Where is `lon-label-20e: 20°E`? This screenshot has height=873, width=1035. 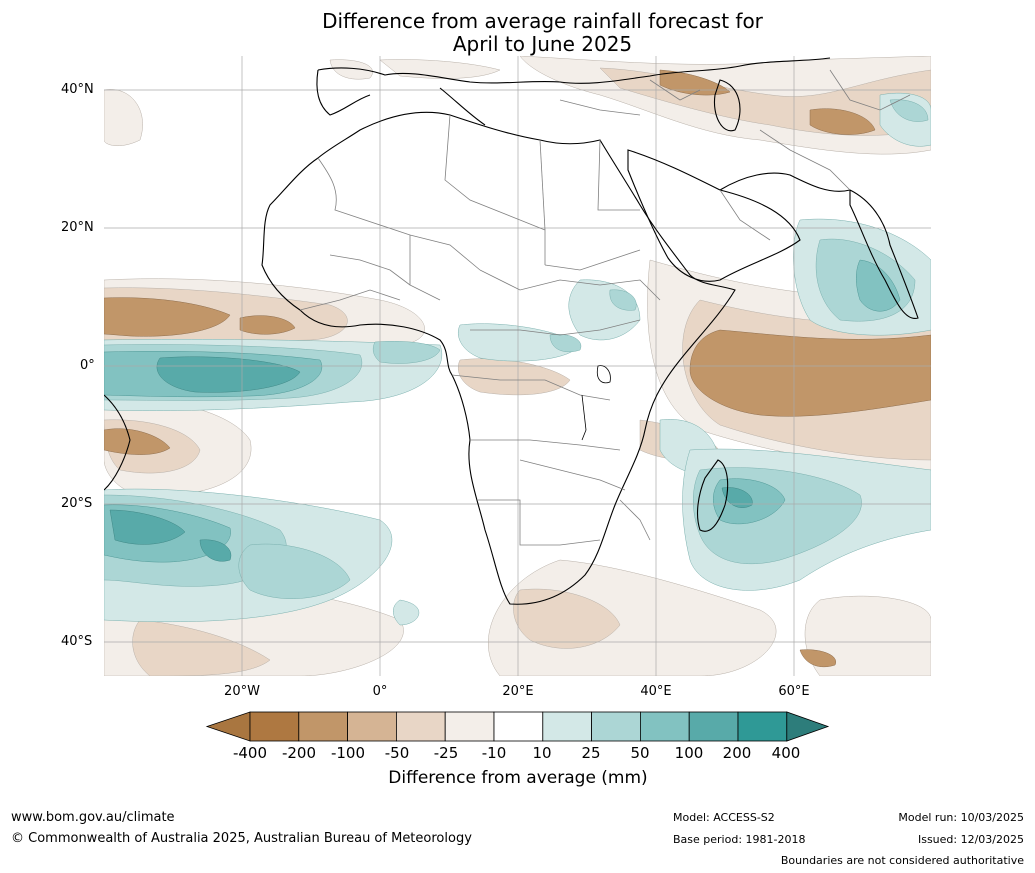 lon-label-20e: 20°E is located at coordinates (518, 691).